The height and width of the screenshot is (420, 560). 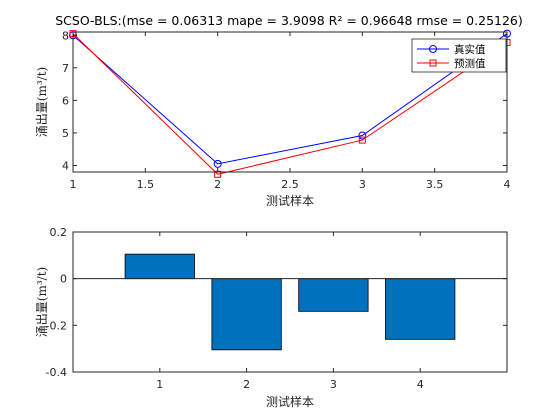 I want to click on x-tick-label: 2.5, so click(x=290, y=184).